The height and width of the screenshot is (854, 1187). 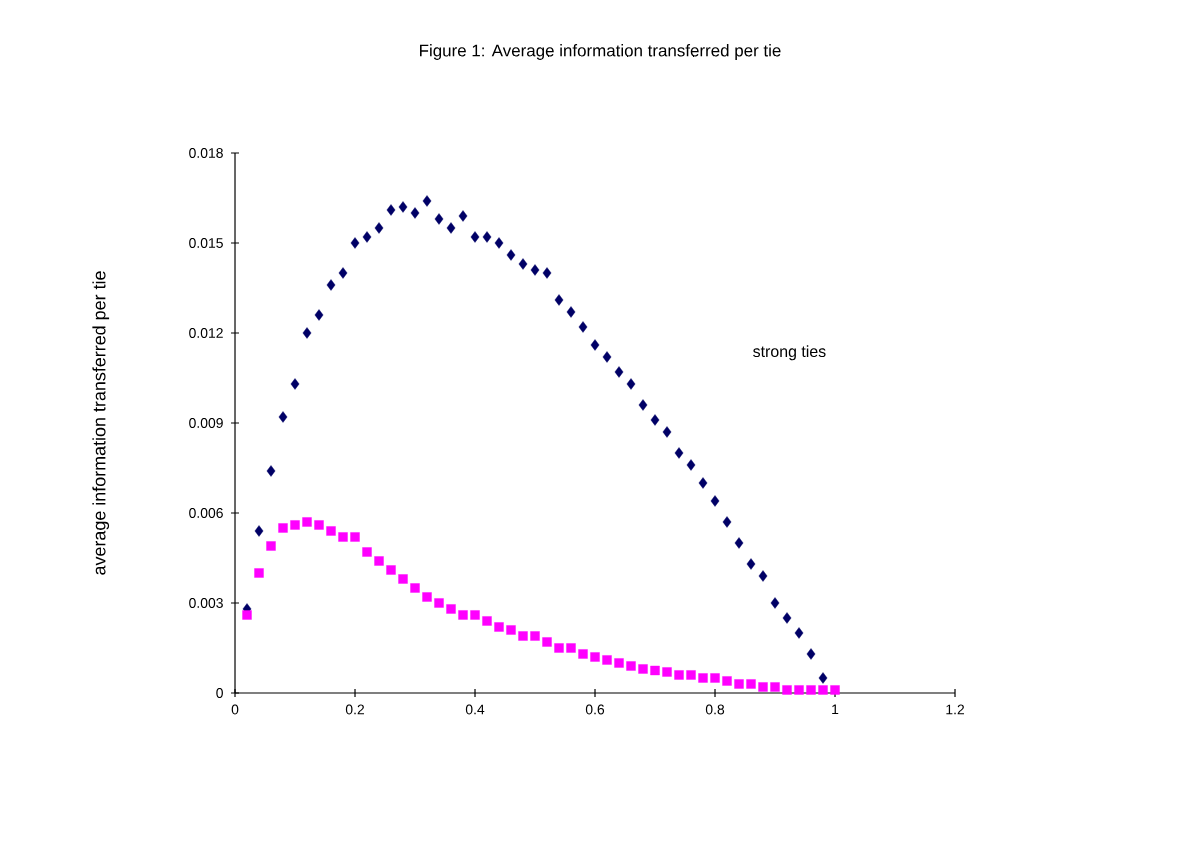 What do you see at coordinates (715, 709) in the screenshot?
I see `x-tick-label: 0.8` at bounding box center [715, 709].